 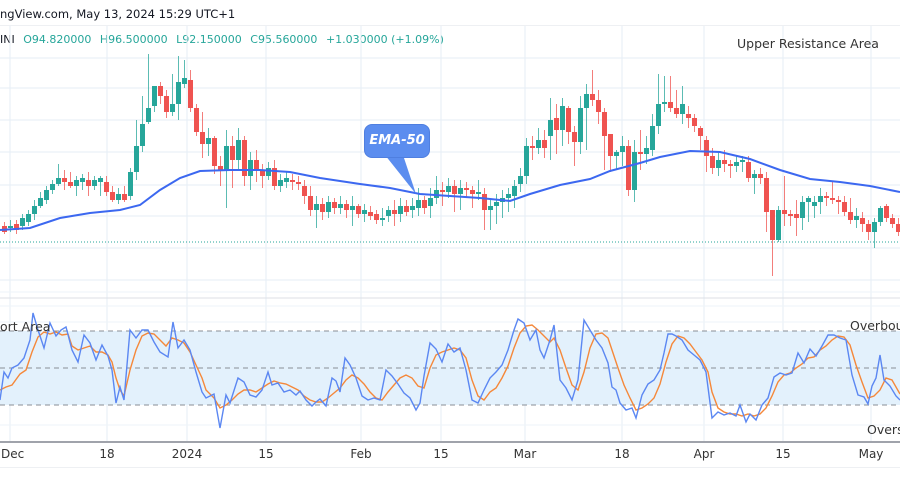 What do you see at coordinates (361, 454) in the screenshot?
I see `time-axis-label: Feb` at bounding box center [361, 454].